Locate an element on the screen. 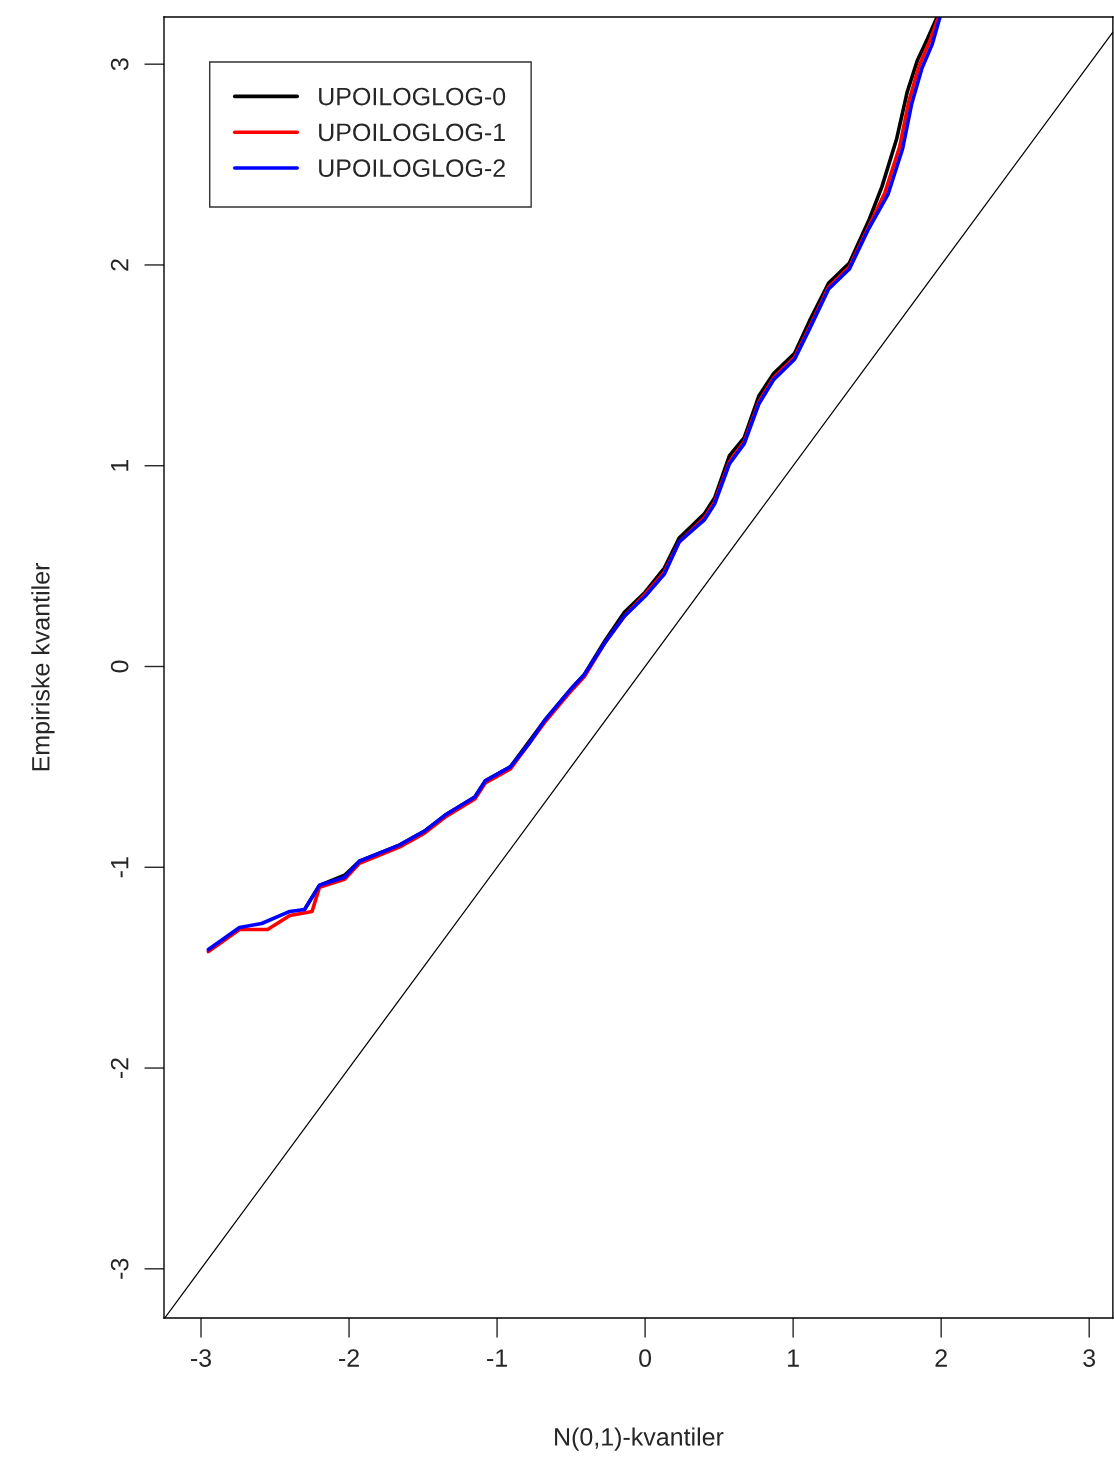 The height and width of the screenshot is (1478, 1114). x-tick-label: 3 is located at coordinates (1089, 1358).